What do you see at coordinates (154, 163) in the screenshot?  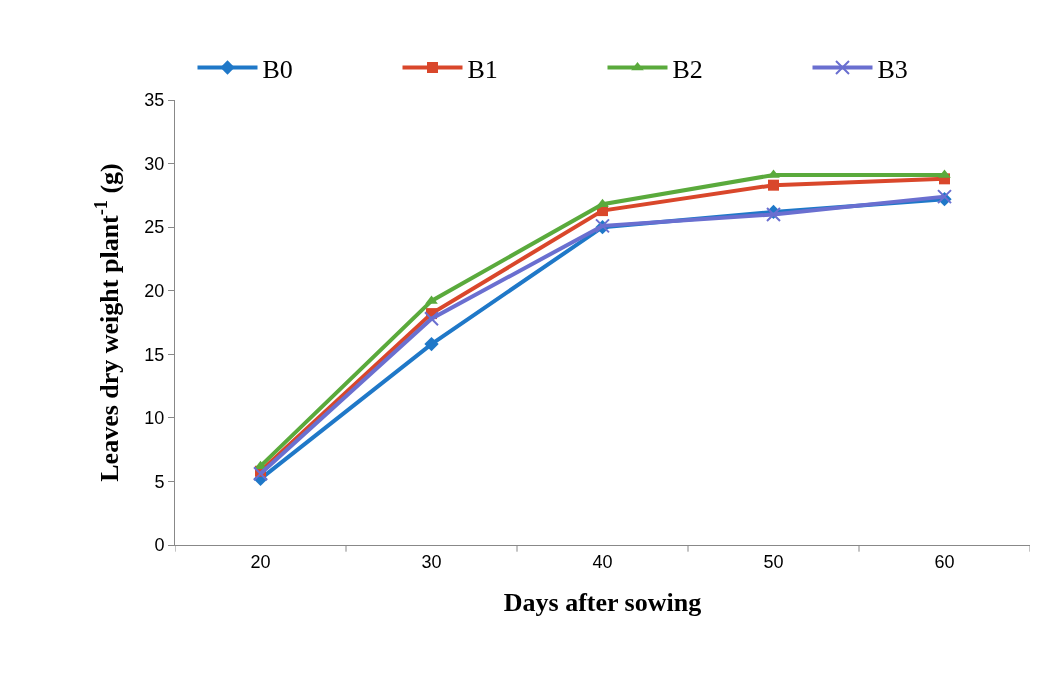 I see `y-tick-label: 30` at bounding box center [154, 163].